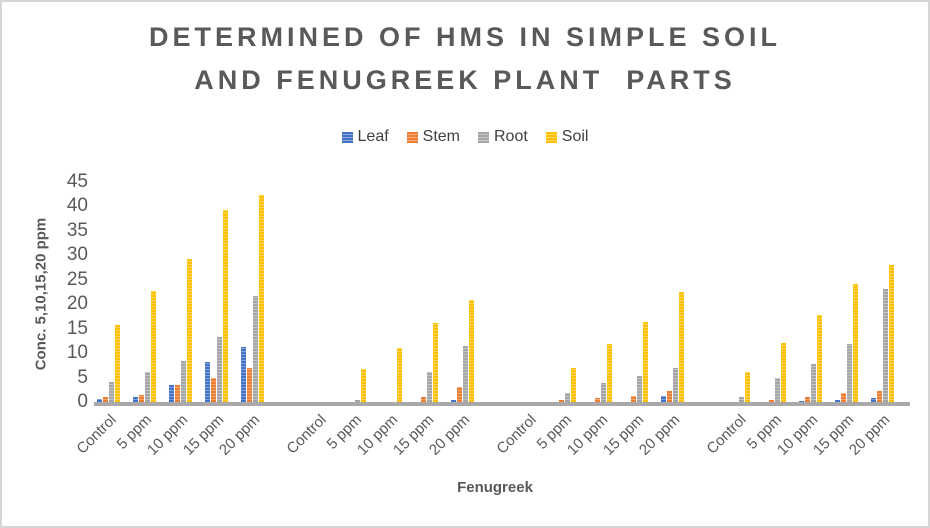 This screenshot has width=930, height=528. I want to click on legend-item-root: Root, so click(503, 137).